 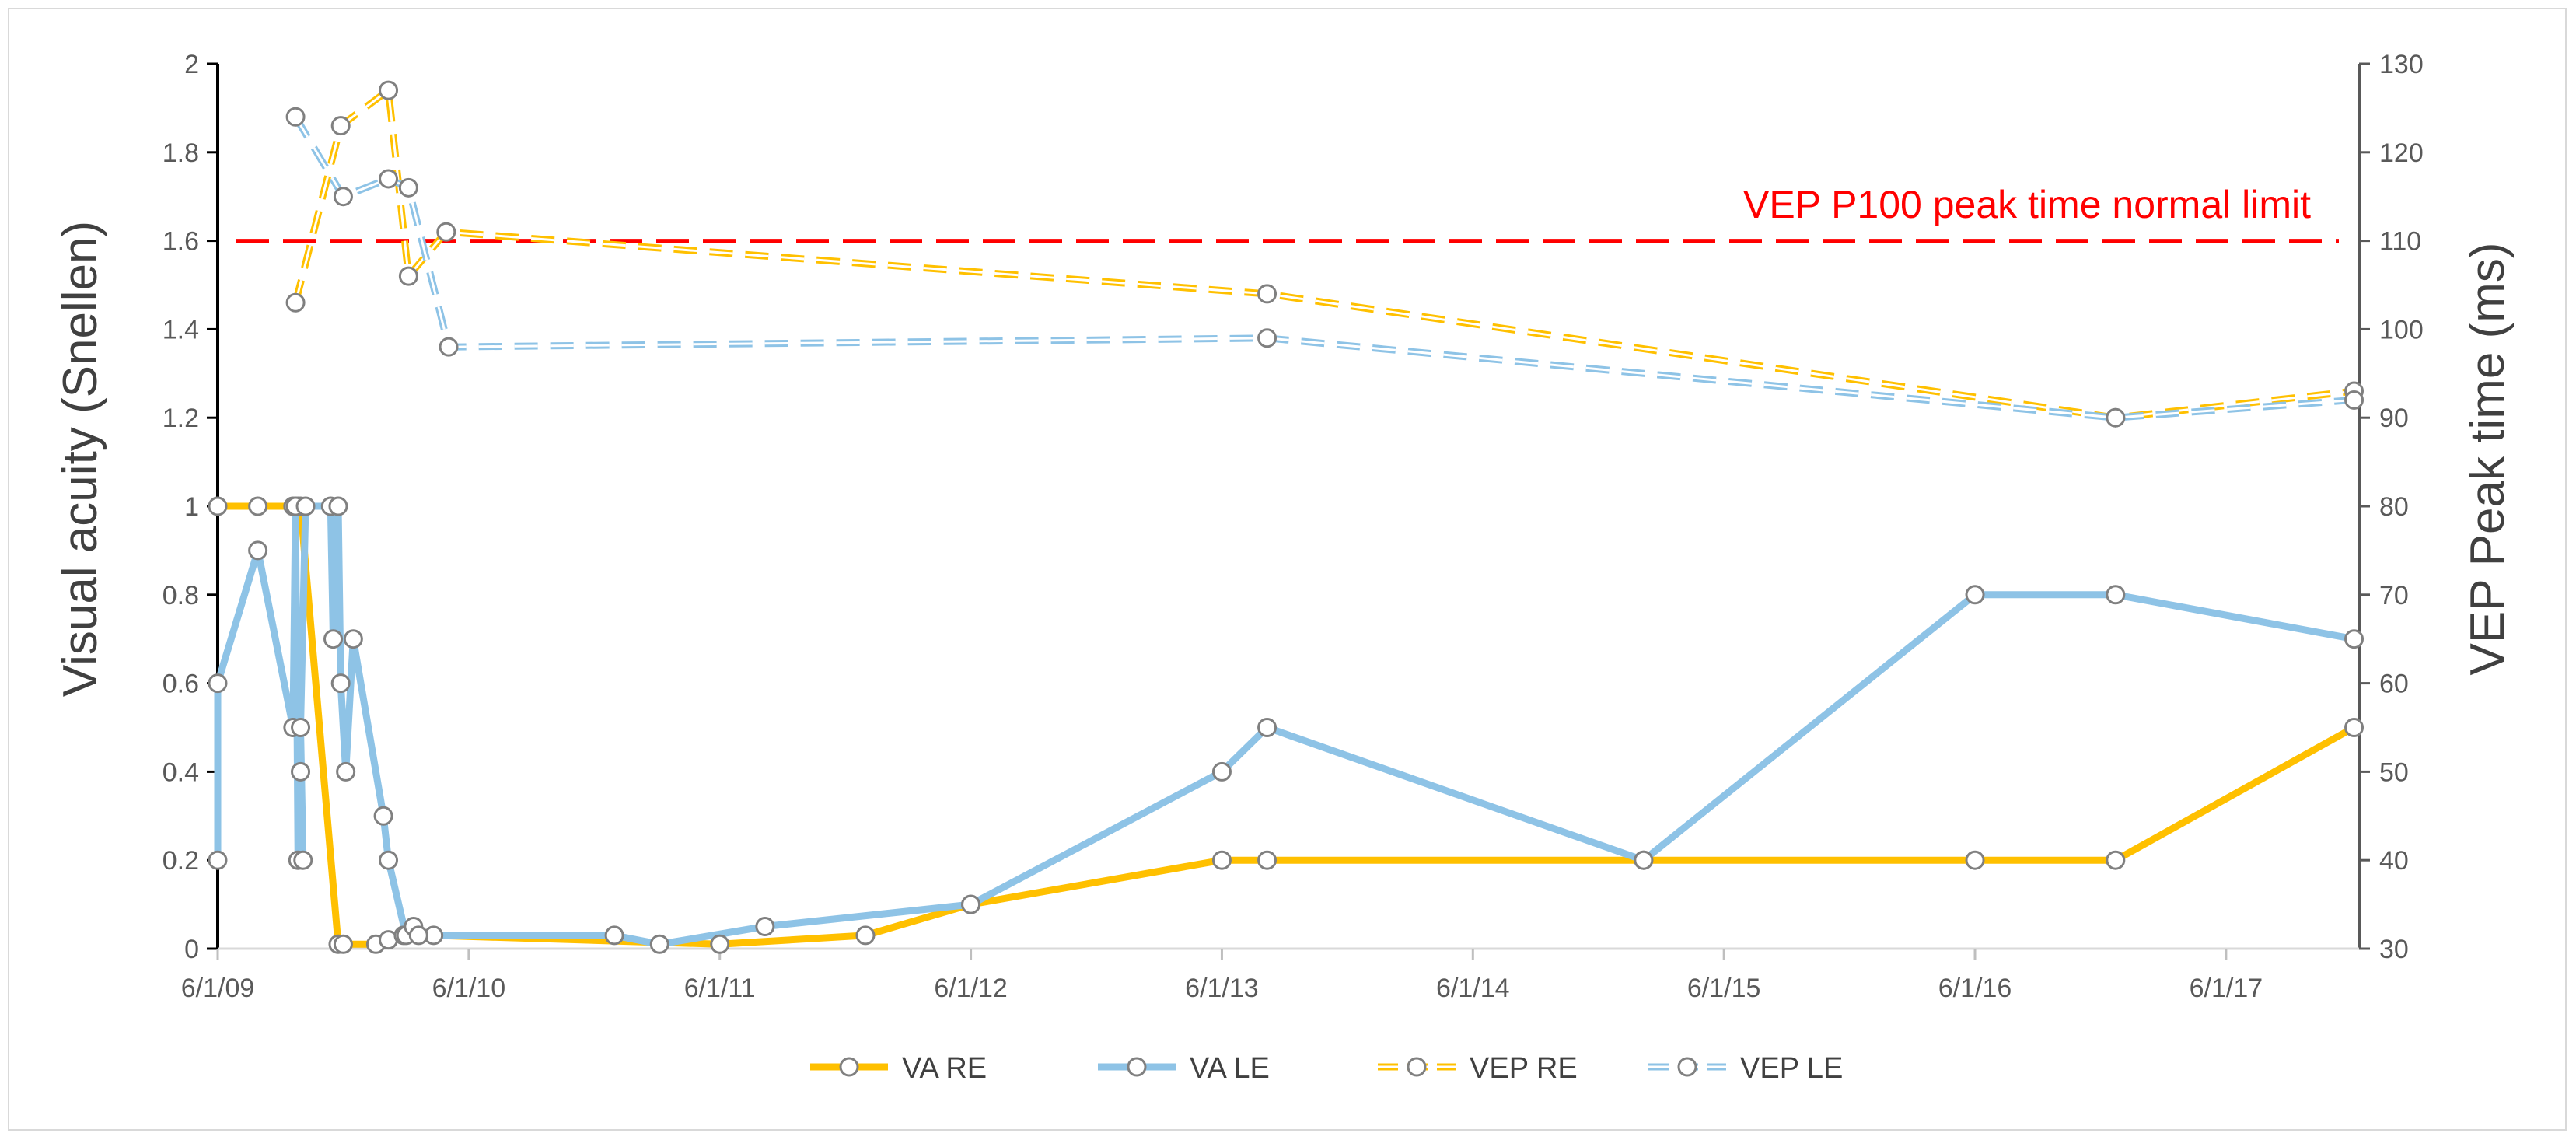 What do you see at coordinates (2394, 507) in the screenshot?
I see `y2-tick-label: 80` at bounding box center [2394, 507].